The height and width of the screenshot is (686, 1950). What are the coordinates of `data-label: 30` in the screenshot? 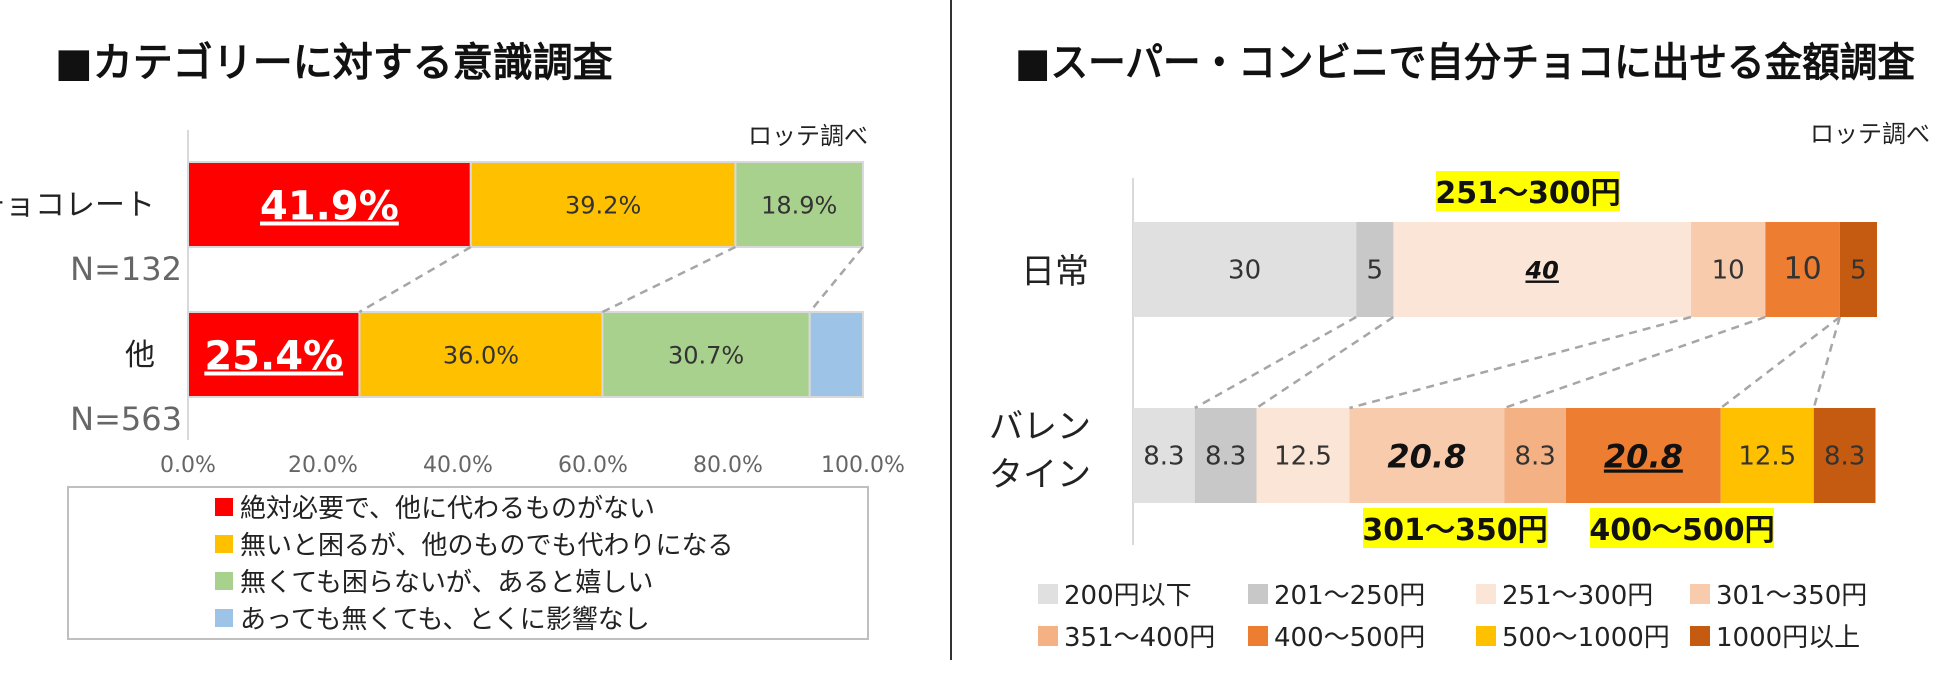 It's located at (1244, 271).